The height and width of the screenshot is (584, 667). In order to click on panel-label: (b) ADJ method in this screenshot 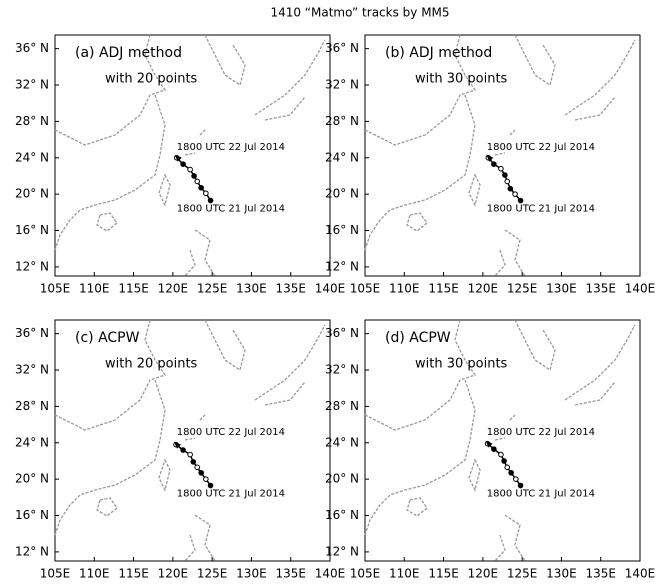, I will do `click(438, 53)`.